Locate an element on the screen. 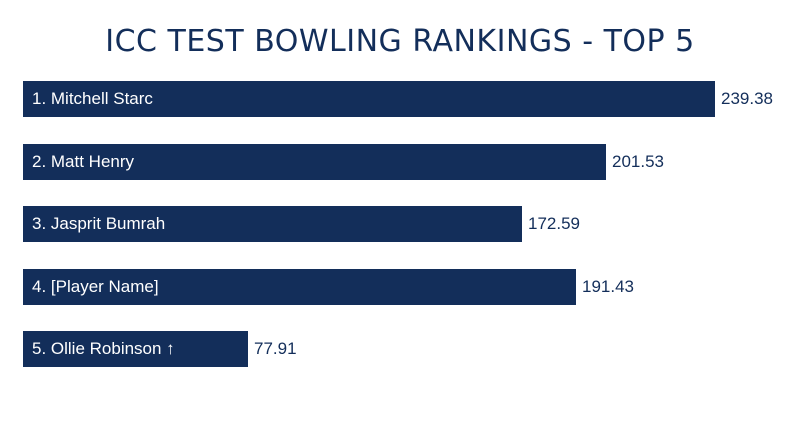  chart-title: ICC TEST BOWLING RANKINGS - TOP 5 is located at coordinates (400, 41).